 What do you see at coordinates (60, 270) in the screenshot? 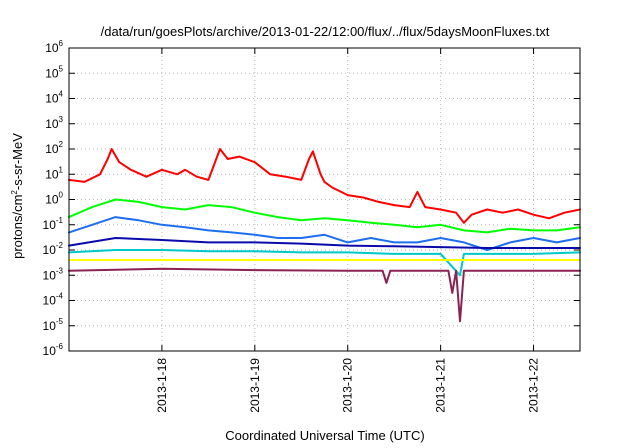
I see `y-tick-label-exponent: -3` at bounding box center [60, 270].